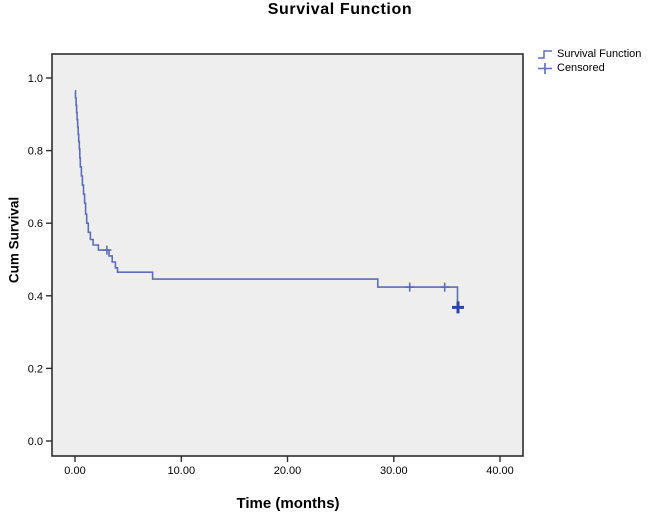 Image resolution: width=669 pixels, height=524 pixels. I want to click on x-tick-label: 10.00, so click(182, 471).